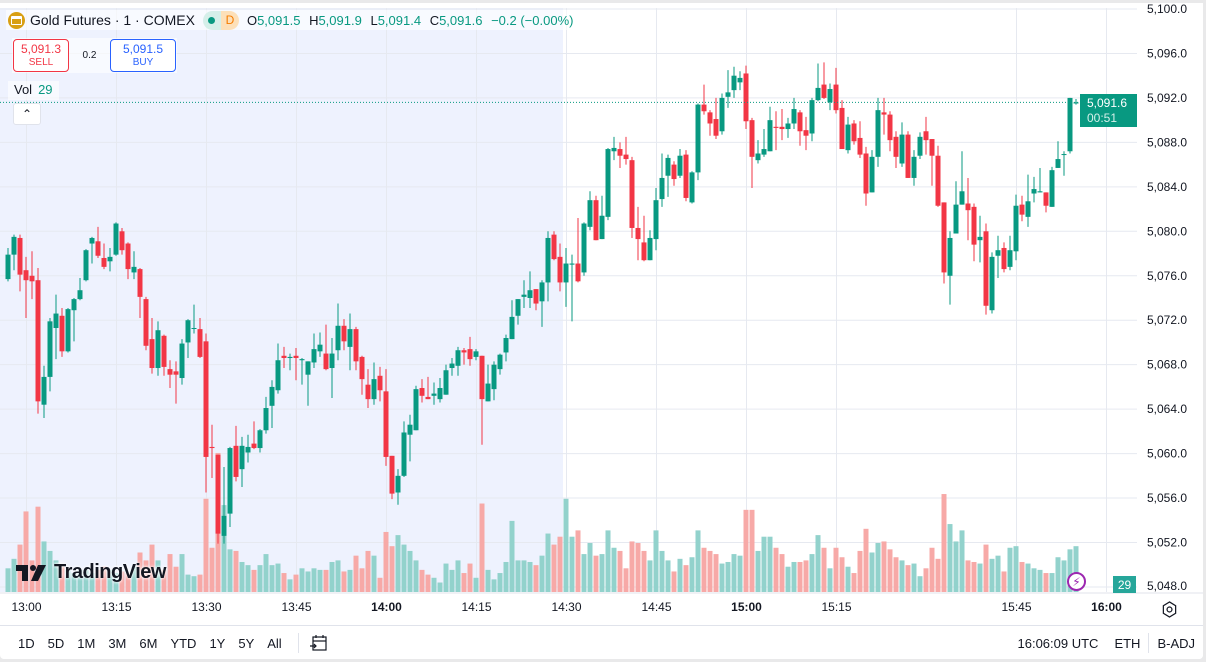 The height and width of the screenshot is (662, 1206). What do you see at coordinates (26, 643) in the screenshot?
I see `range-button-1d: 1D` at bounding box center [26, 643].